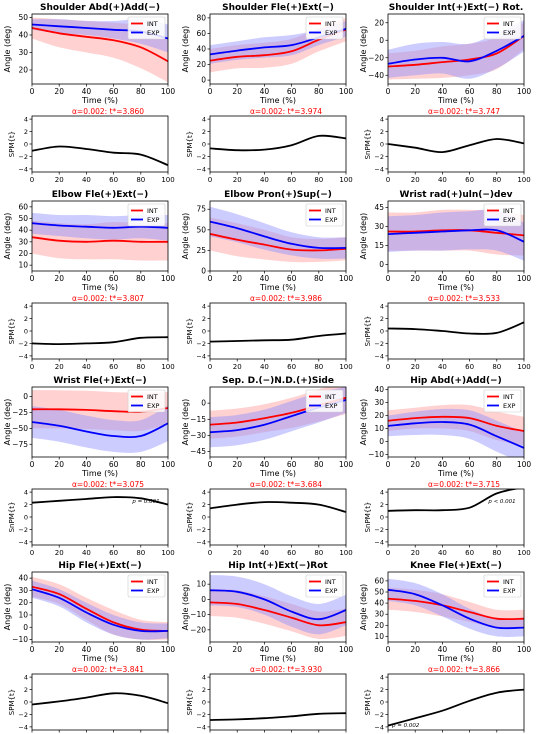 This screenshot has width=550, height=734. Describe the element at coordinates (415, 91) in the screenshot. I see `x-tick-label: 20` at that location.